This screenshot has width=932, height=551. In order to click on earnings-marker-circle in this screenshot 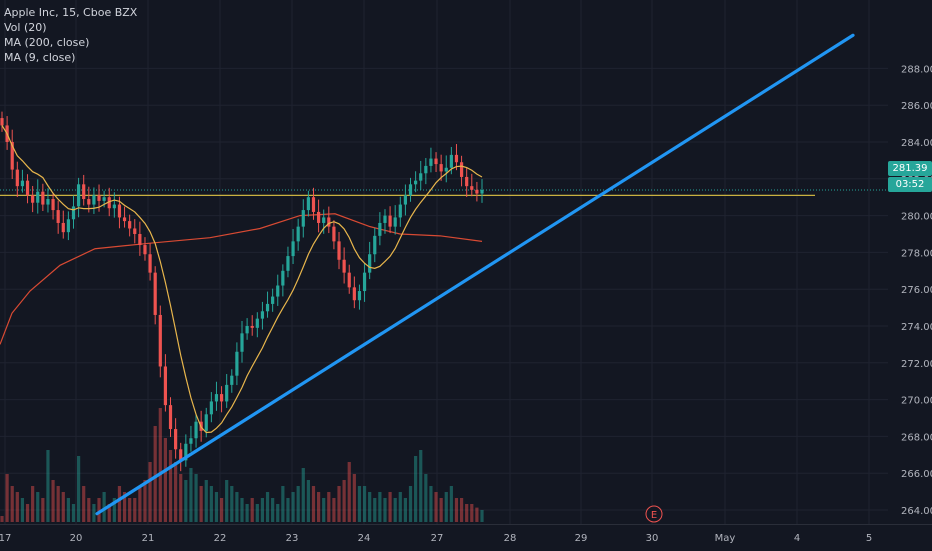, I will do `click(654, 514)`.